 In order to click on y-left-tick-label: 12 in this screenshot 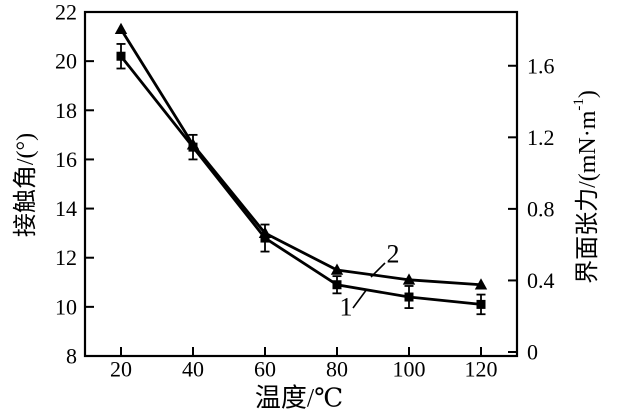, I will do `click(66, 257)`.